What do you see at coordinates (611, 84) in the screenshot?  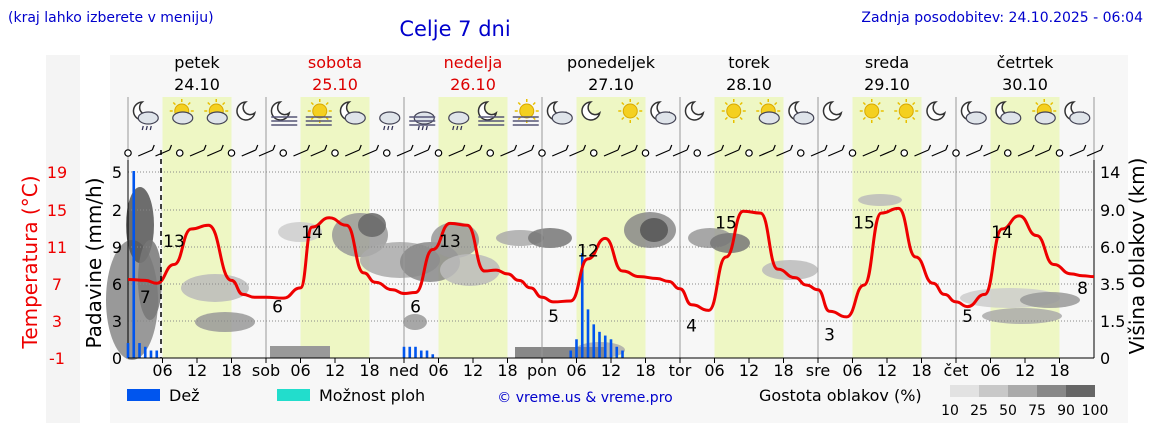 I see `day-date: 27.10` at bounding box center [611, 84].